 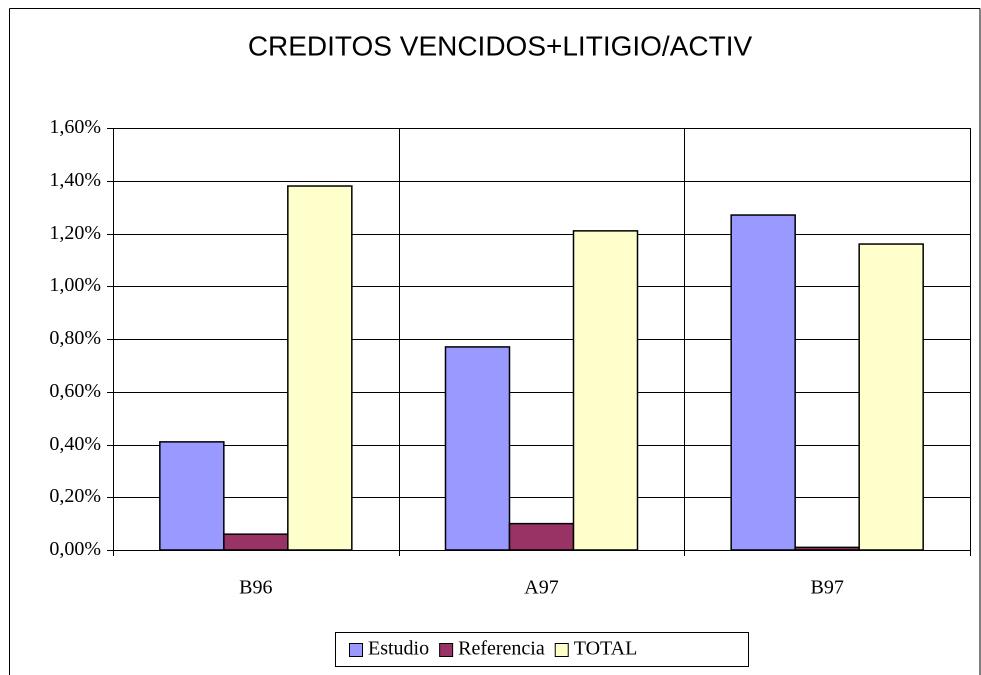 I want to click on x-tick-label: B97, so click(x=826, y=588).